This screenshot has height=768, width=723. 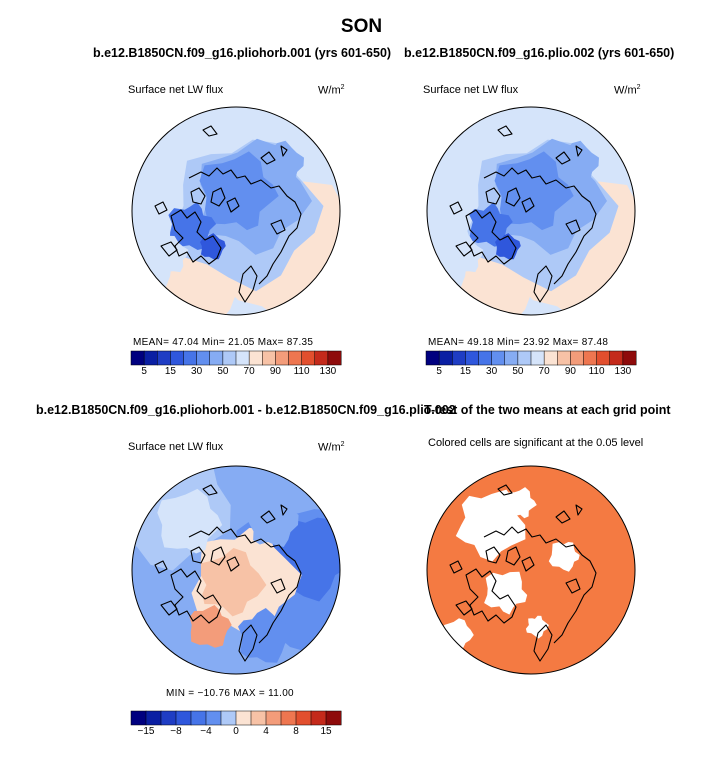 What do you see at coordinates (236, 718) in the screenshot?
I see `panel-c-colorbar` at bounding box center [236, 718].